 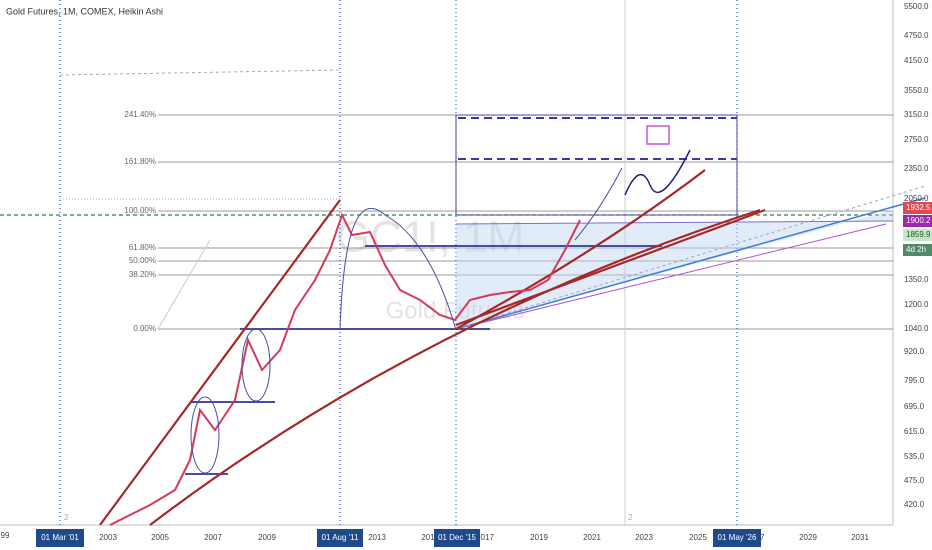 I want to click on time-marker: 01 May '26, so click(x=737, y=537).